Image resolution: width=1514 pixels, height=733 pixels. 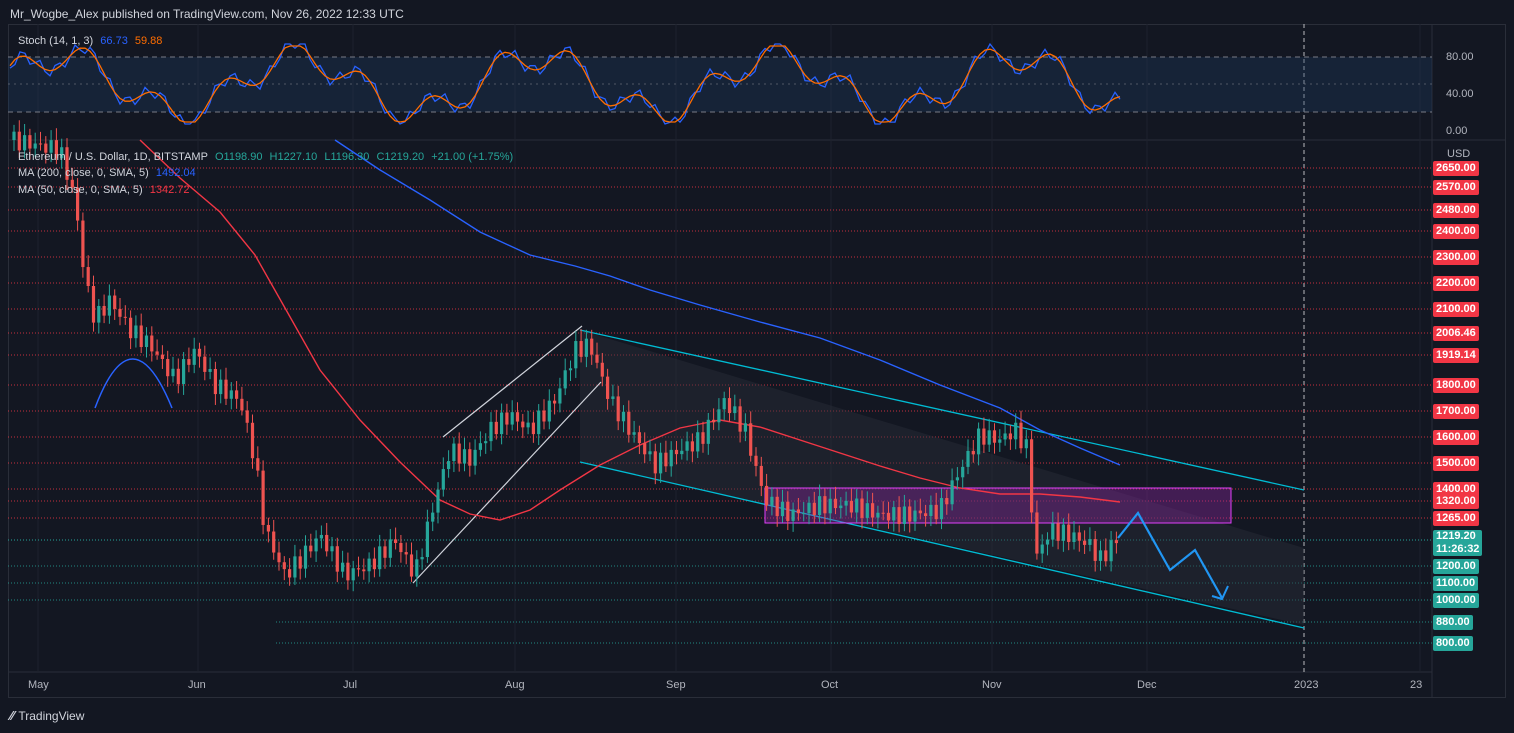 What do you see at coordinates (1456, 463) in the screenshot?
I see `price-level-tag: 1500.00` at bounding box center [1456, 463].